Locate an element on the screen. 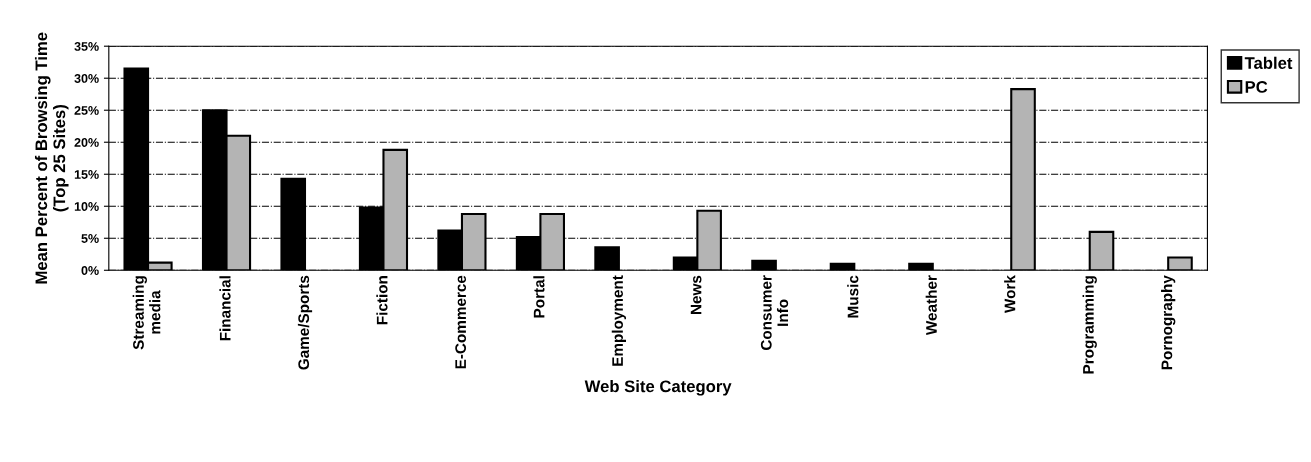  y-tick-label: 20% is located at coordinates (86, 142).